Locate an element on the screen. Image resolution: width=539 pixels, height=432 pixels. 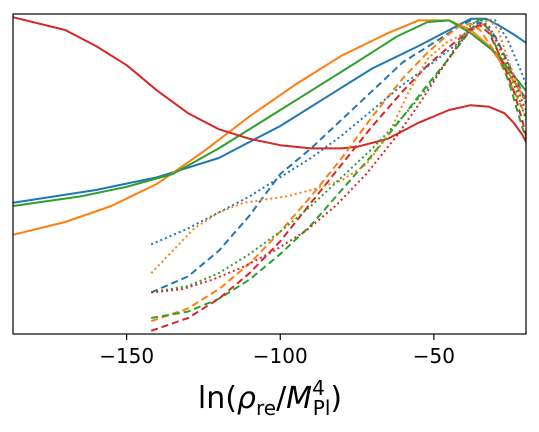
x-axis-label-close: ) is located at coordinates (336, 398).